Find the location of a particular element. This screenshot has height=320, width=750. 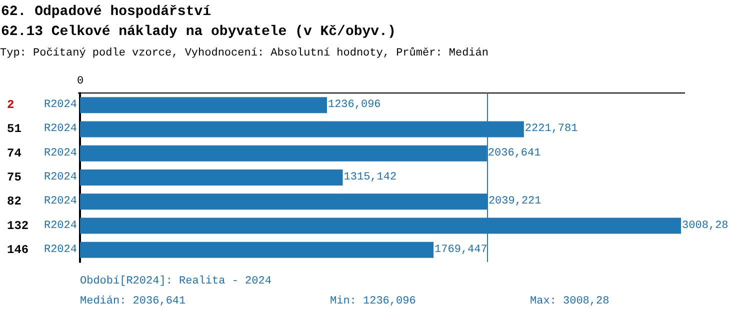

text: Max: 3008,28 is located at coordinates (570, 302).